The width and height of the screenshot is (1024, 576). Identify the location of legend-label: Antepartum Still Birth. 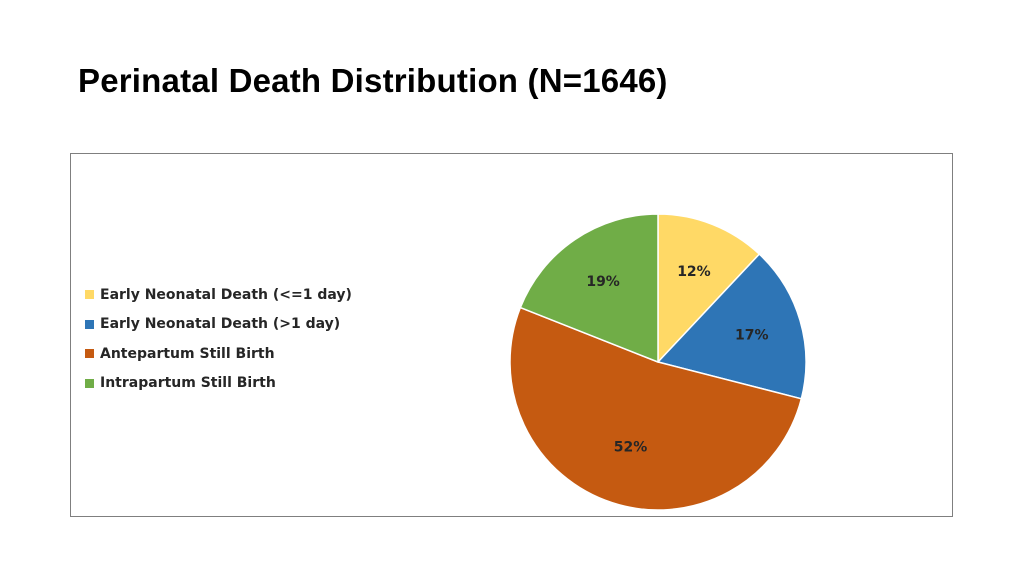
(187, 353).